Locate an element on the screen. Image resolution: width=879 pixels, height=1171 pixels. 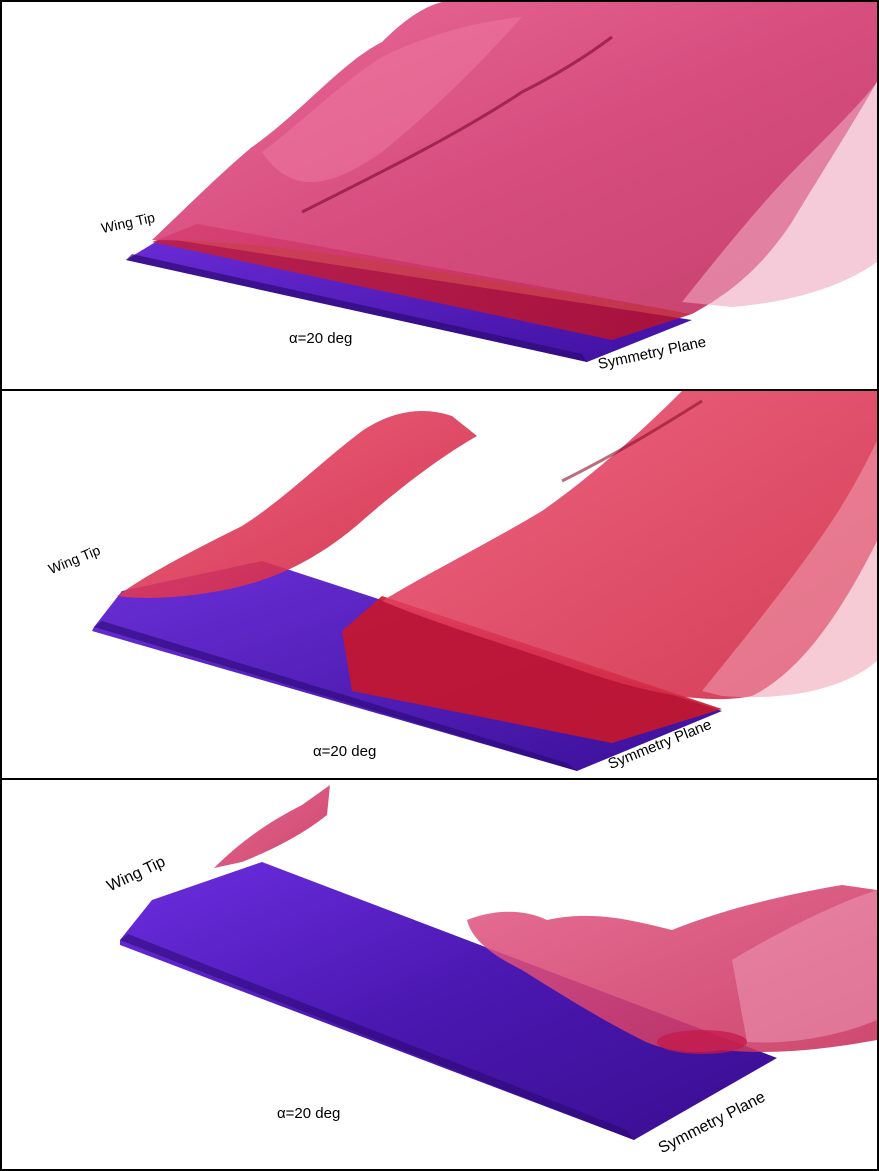
inboard-vortex-isosurface is located at coordinates (629, 545).